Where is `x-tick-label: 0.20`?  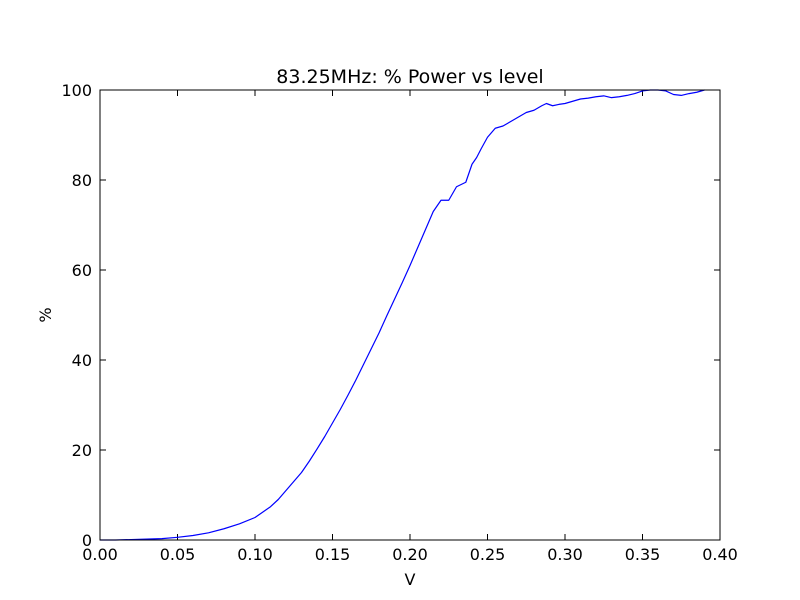 x-tick-label: 0.20 is located at coordinates (410, 554).